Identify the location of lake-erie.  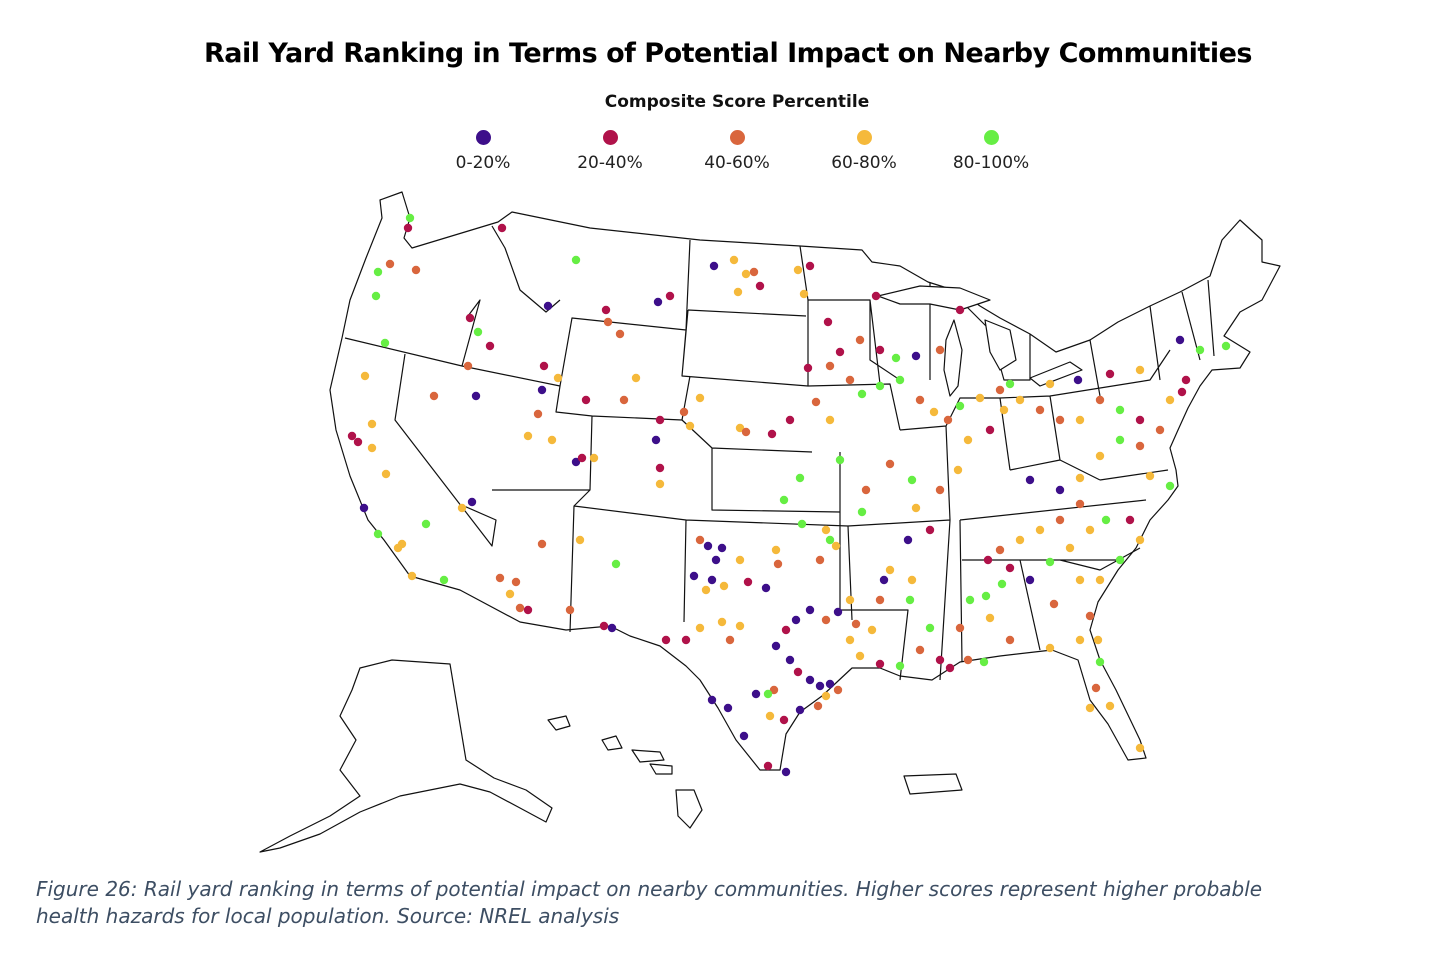
(1056, 374).